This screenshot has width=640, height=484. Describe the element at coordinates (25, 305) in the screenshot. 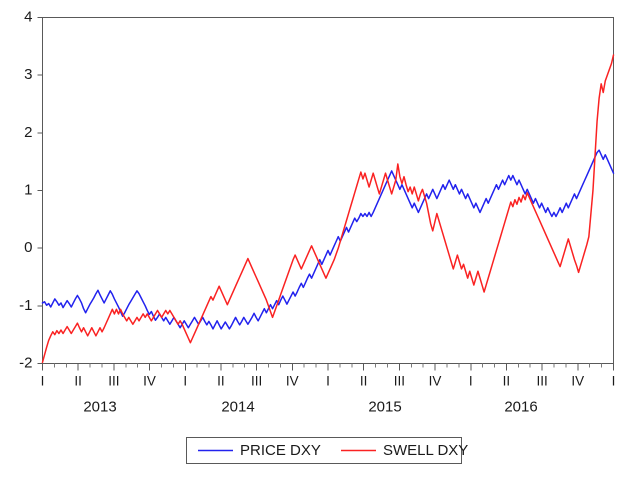

I see `y-tick-label: -1` at that location.